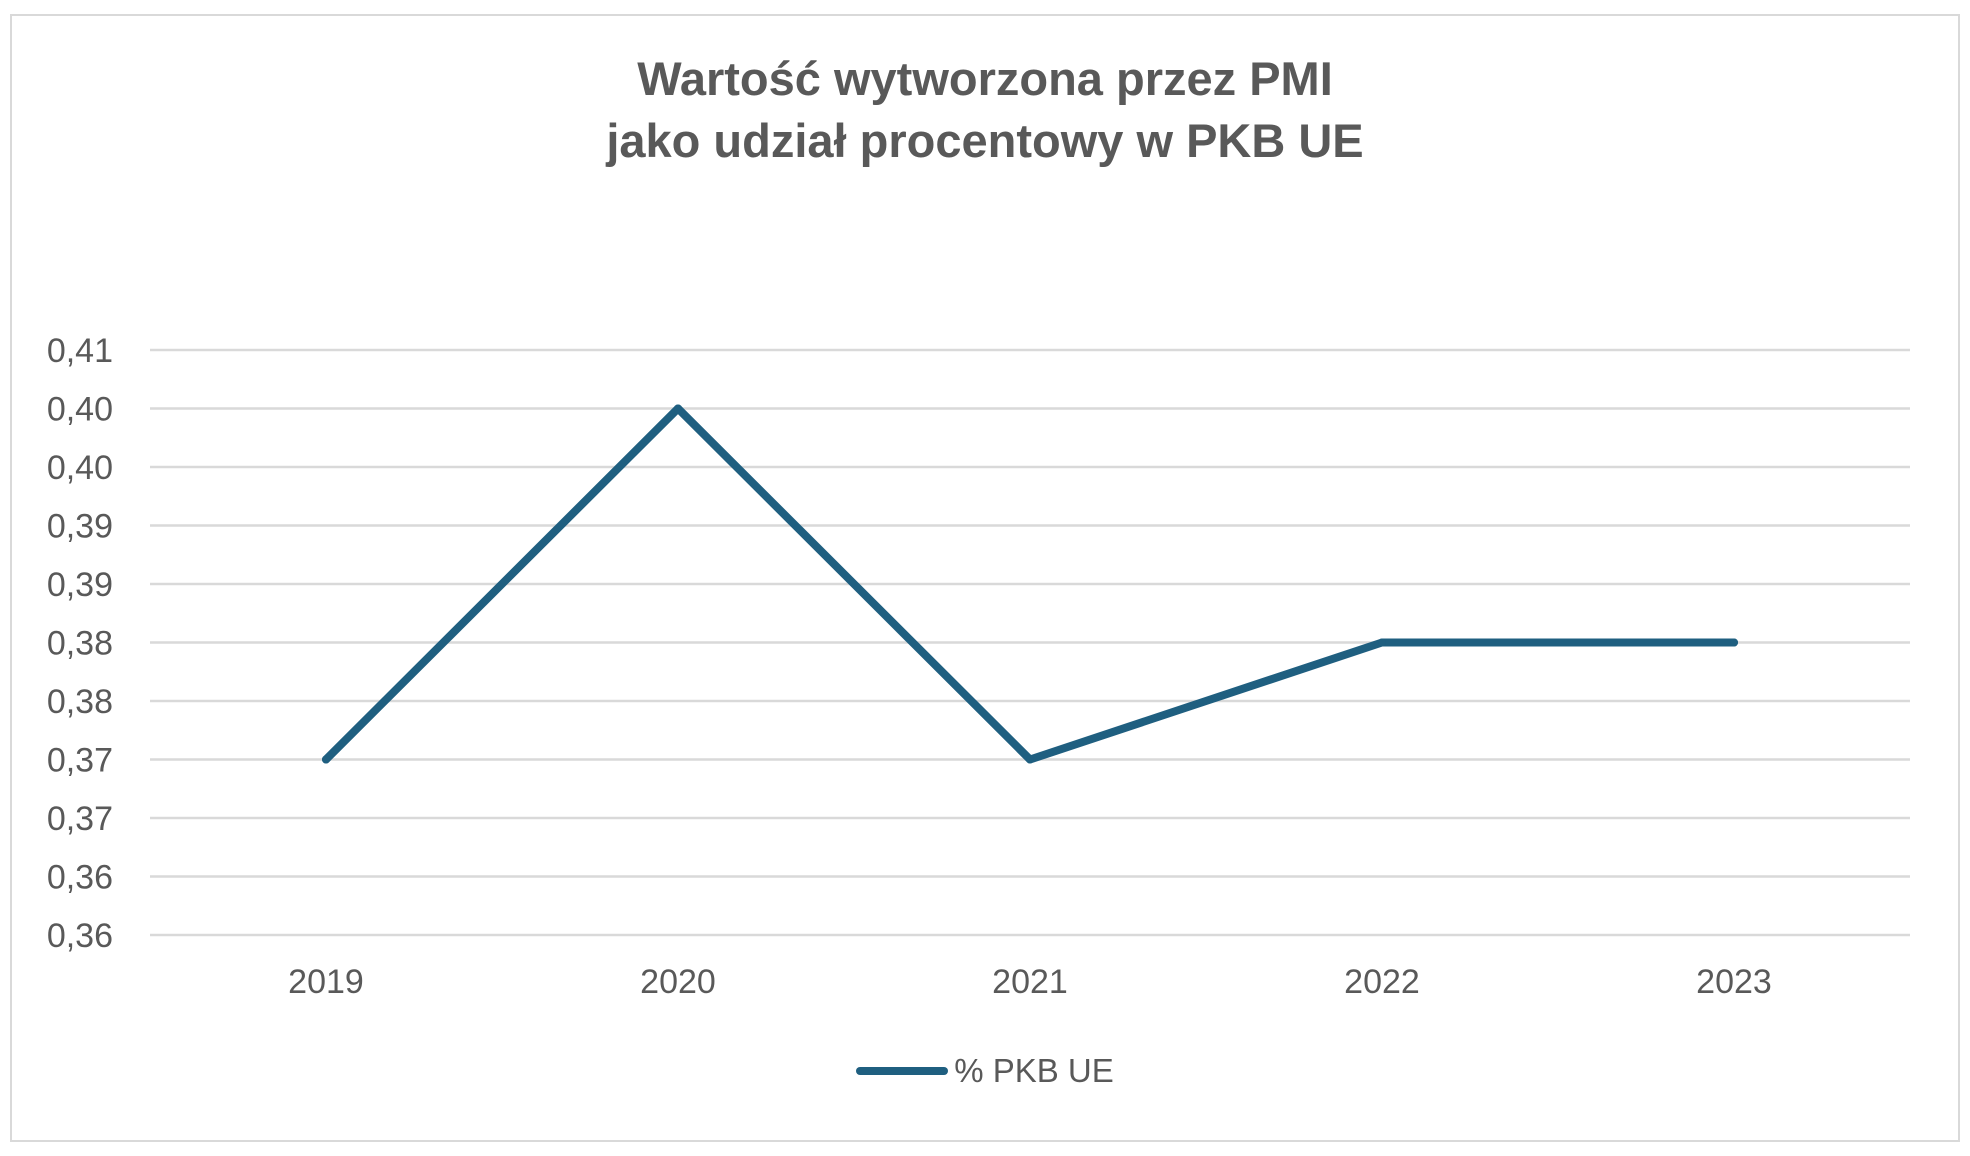  What do you see at coordinates (1734, 982) in the screenshot?
I see `x-tick-label: 2023` at bounding box center [1734, 982].